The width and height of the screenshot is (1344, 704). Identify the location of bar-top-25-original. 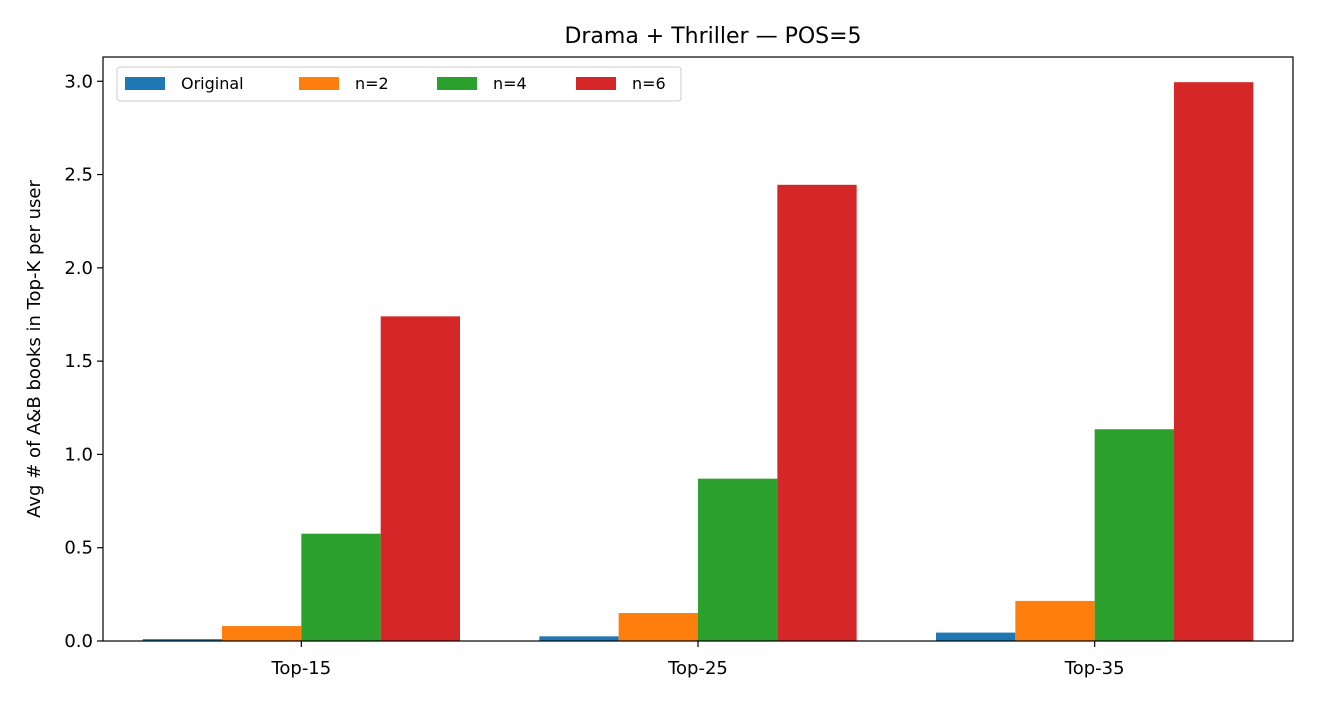
(579, 638).